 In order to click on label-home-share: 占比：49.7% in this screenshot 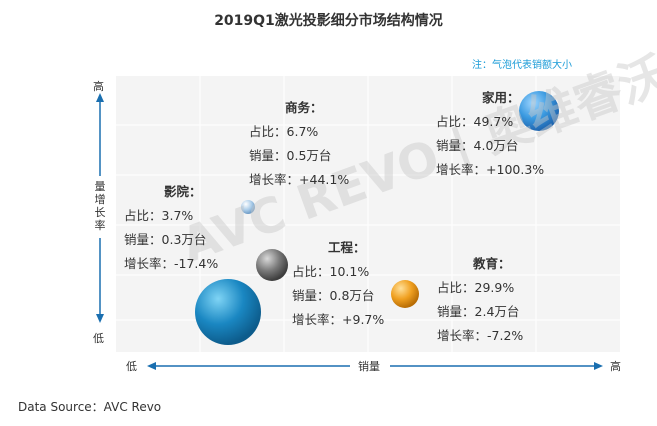, I will do `click(475, 121)`.